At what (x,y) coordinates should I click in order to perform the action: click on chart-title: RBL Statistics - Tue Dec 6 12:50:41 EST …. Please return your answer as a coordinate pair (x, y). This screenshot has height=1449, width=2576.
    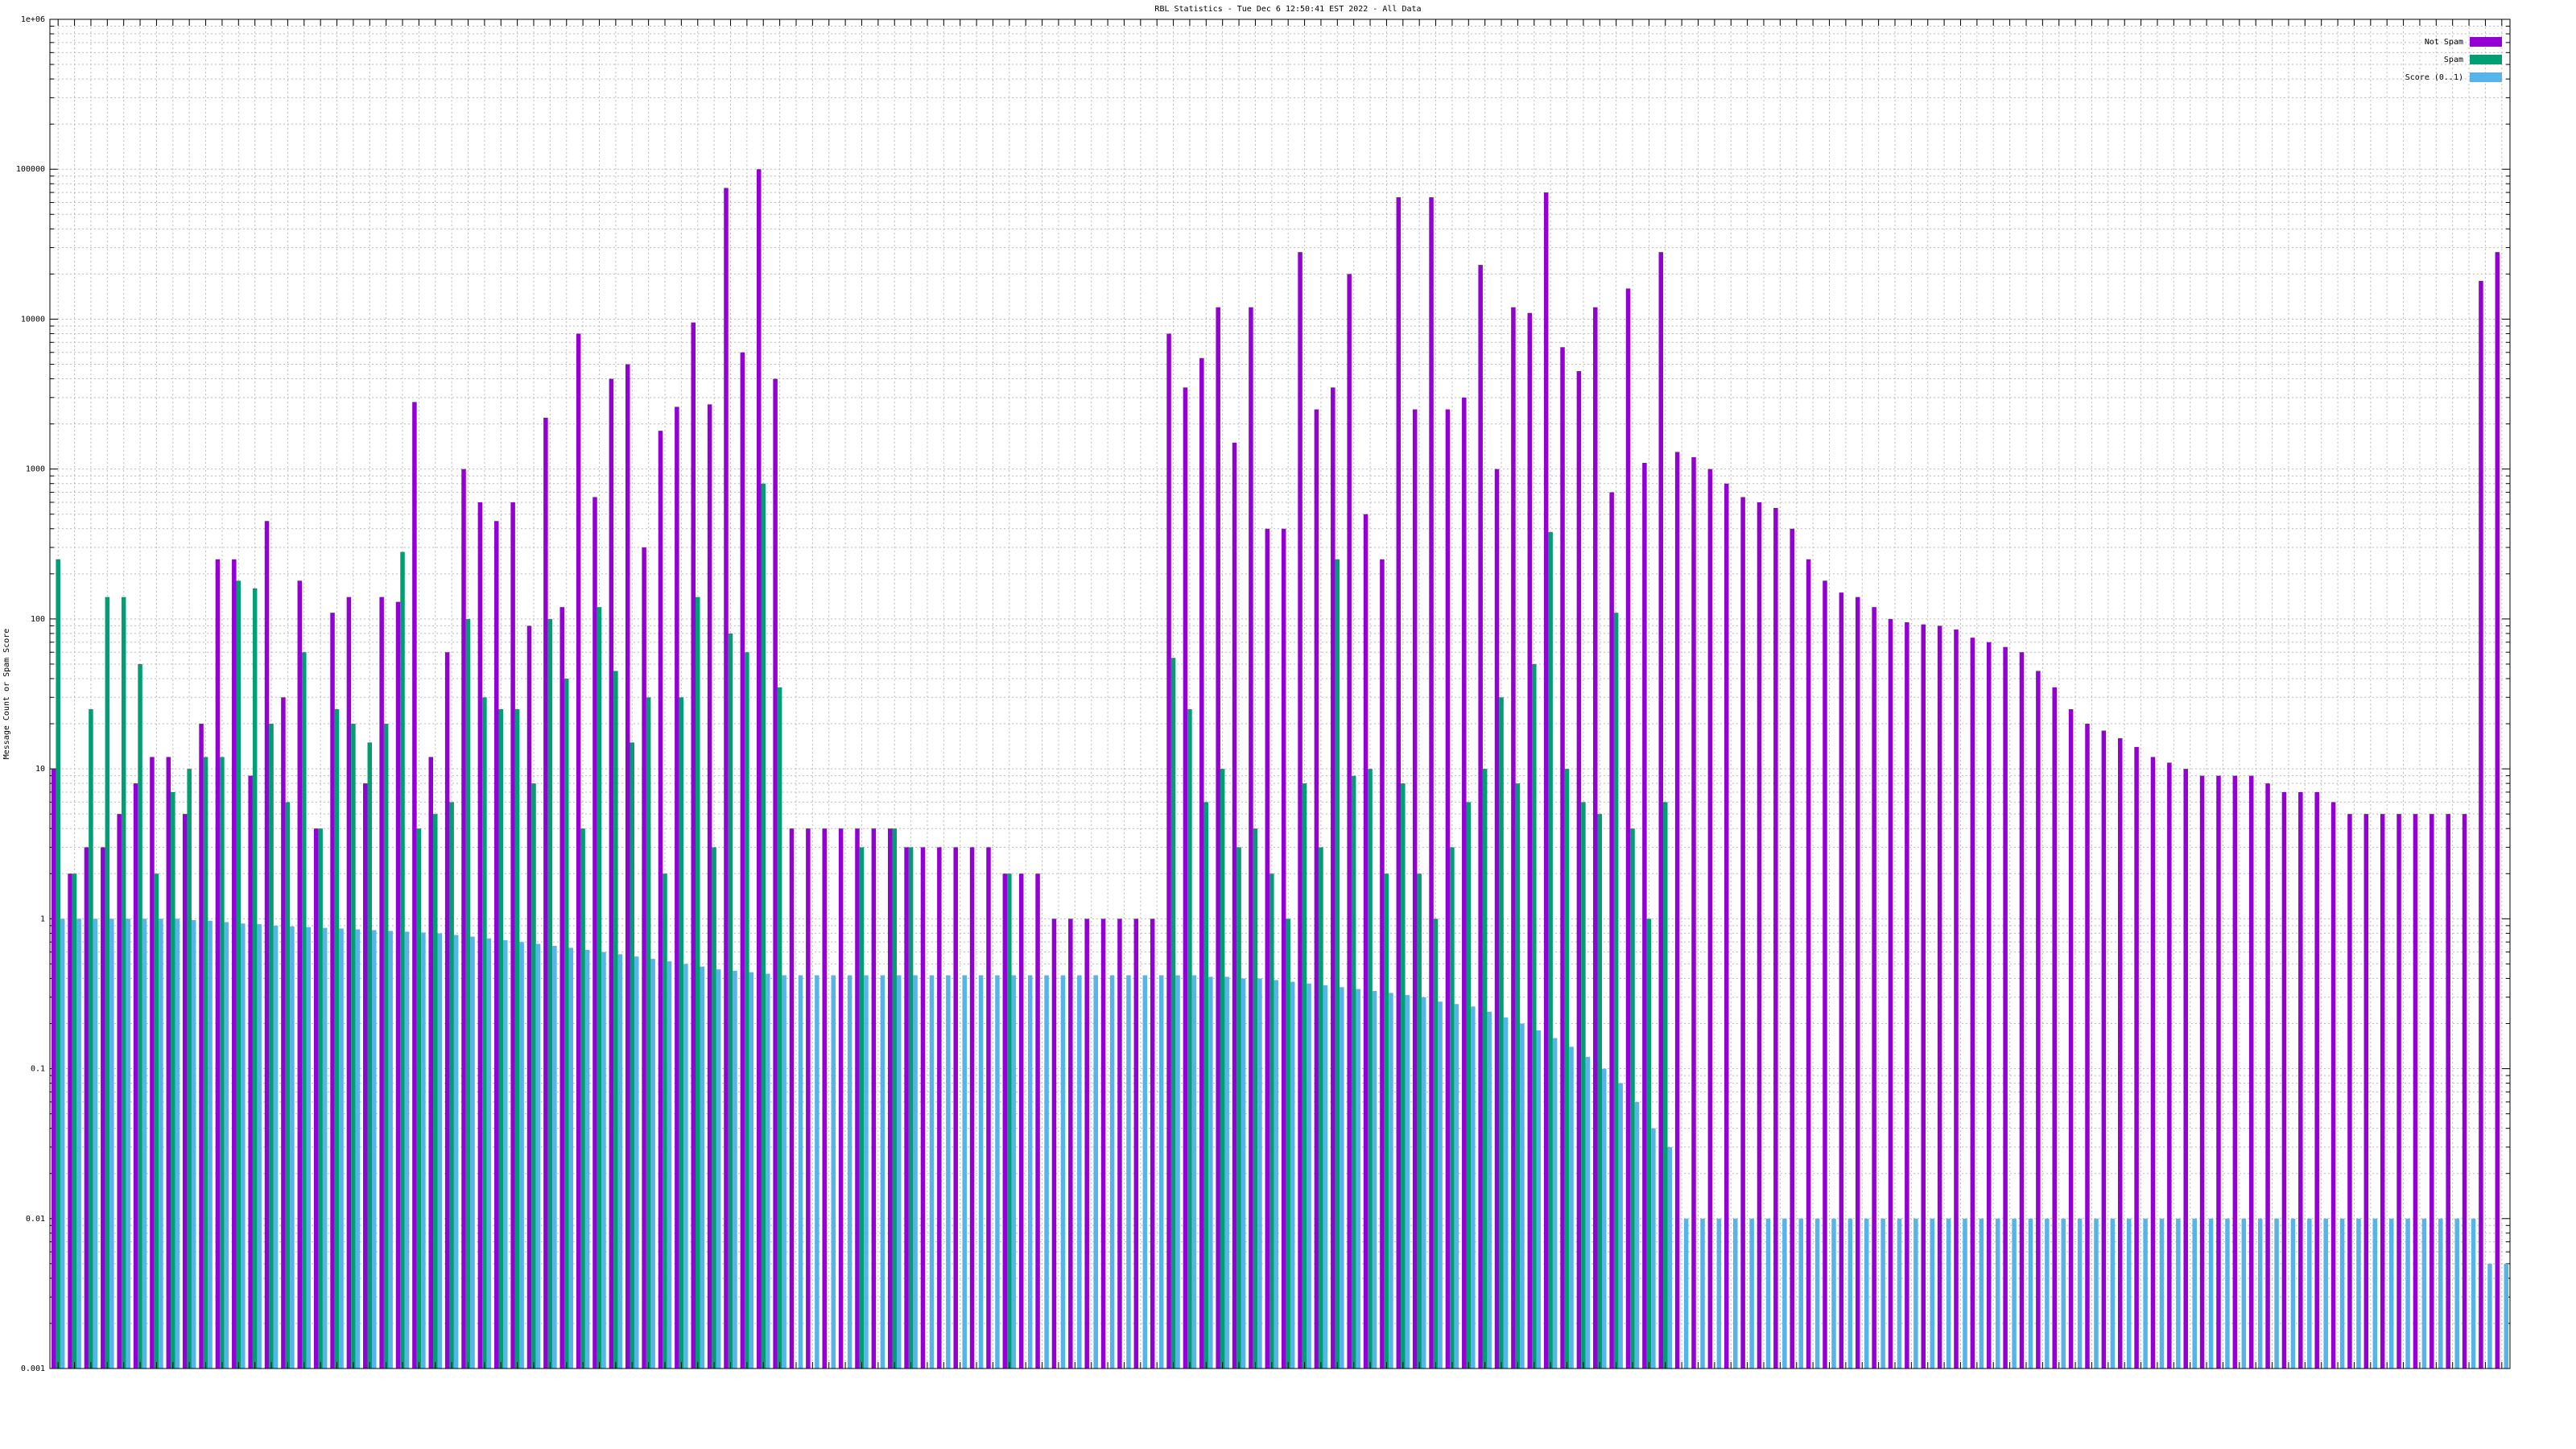
    Looking at the image, I should click on (1287, 9).